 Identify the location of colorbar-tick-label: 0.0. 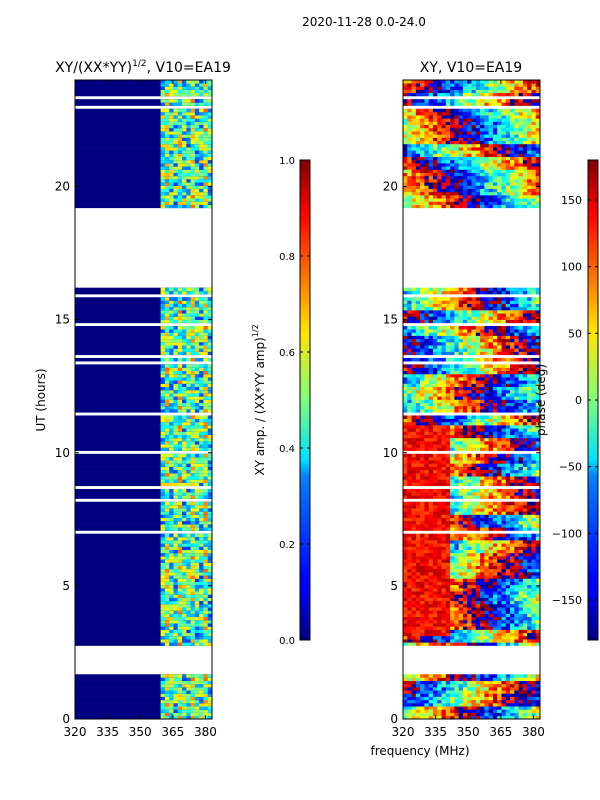
(287, 641).